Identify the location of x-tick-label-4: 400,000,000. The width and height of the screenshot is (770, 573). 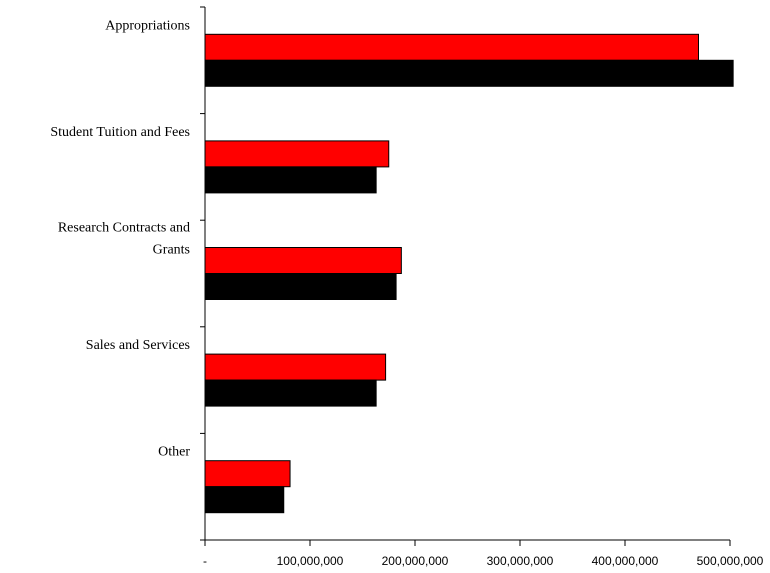
(625, 561).